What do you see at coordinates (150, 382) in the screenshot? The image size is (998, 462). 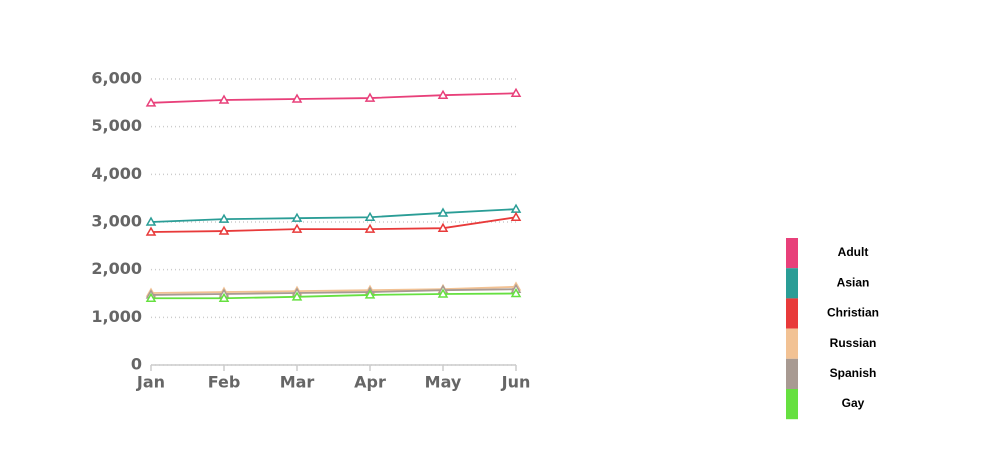 I see `x-tick-label: Jan` at bounding box center [150, 382].